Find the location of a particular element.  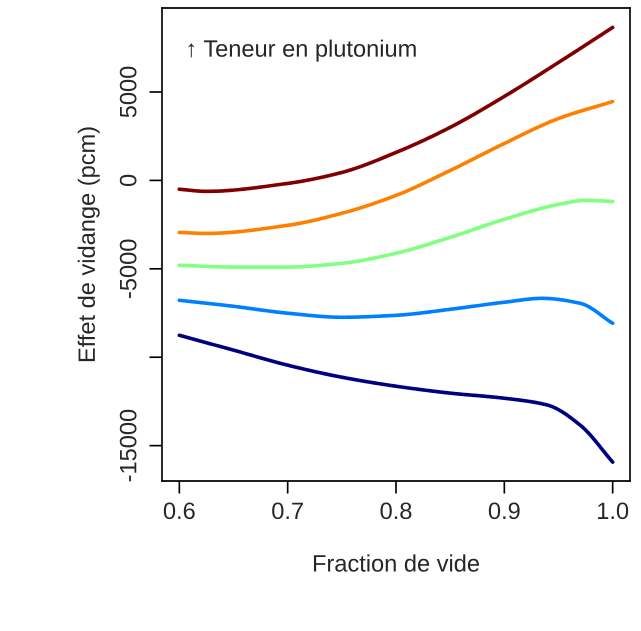

x-tick-label: 0.9 is located at coordinates (504, 511).